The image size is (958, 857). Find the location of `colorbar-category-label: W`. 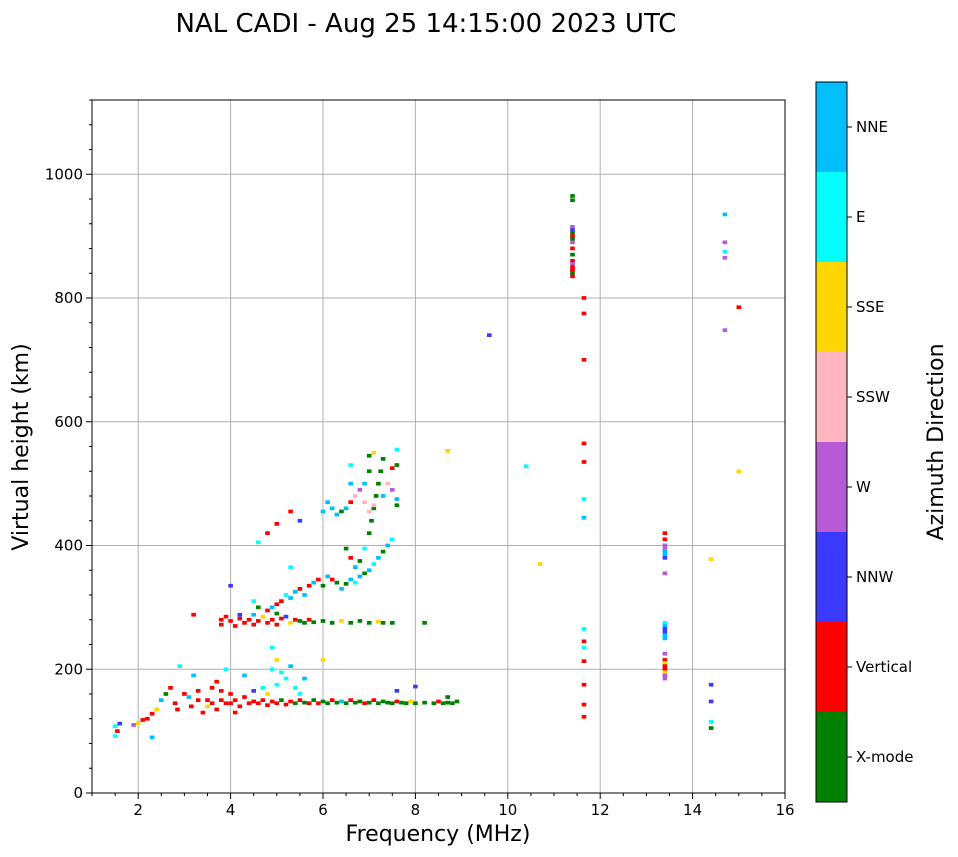

colorbar-category-label: W is located at coordinates (863, 487).